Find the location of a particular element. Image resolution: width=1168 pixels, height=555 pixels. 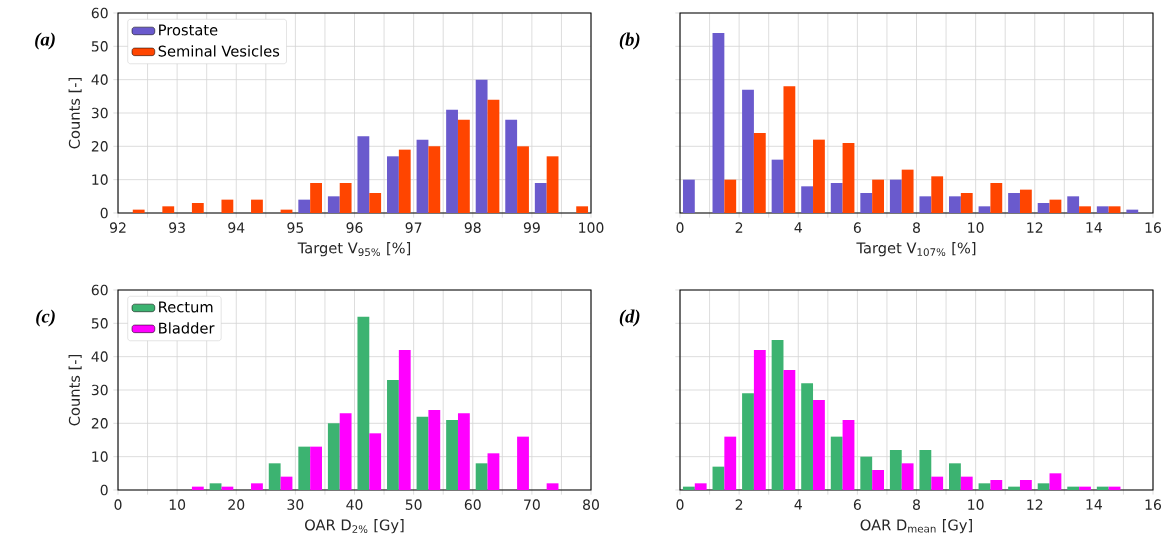

text: (c) is located at coordinates (45, 318).